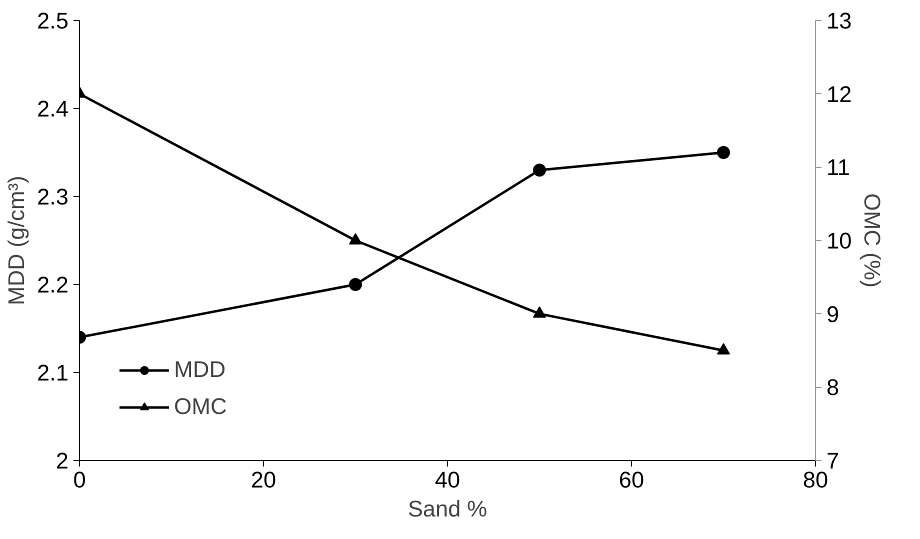 This screenshot has height=539, width=920. I want to click on y-tick-label: 2.5, so click(53, 21).